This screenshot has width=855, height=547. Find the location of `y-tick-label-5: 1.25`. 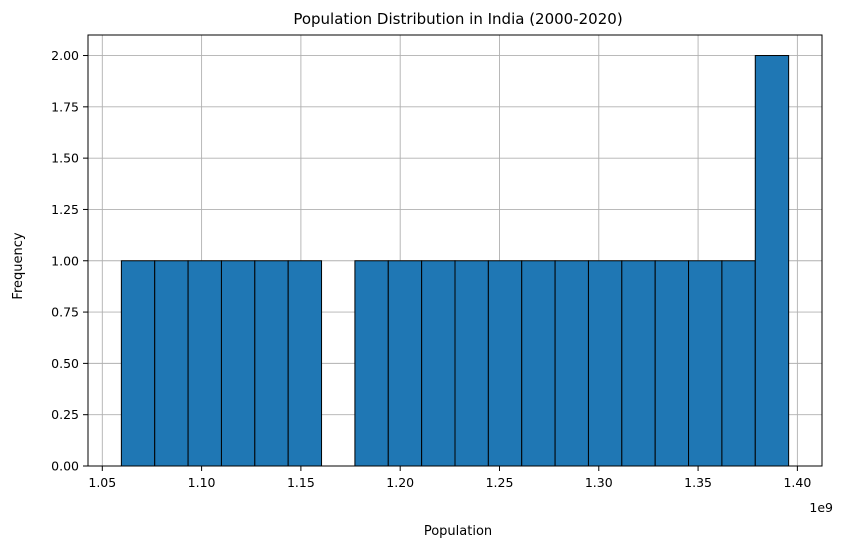

y-tick-label-5: 1.25 is located at coordinates (65, 209).